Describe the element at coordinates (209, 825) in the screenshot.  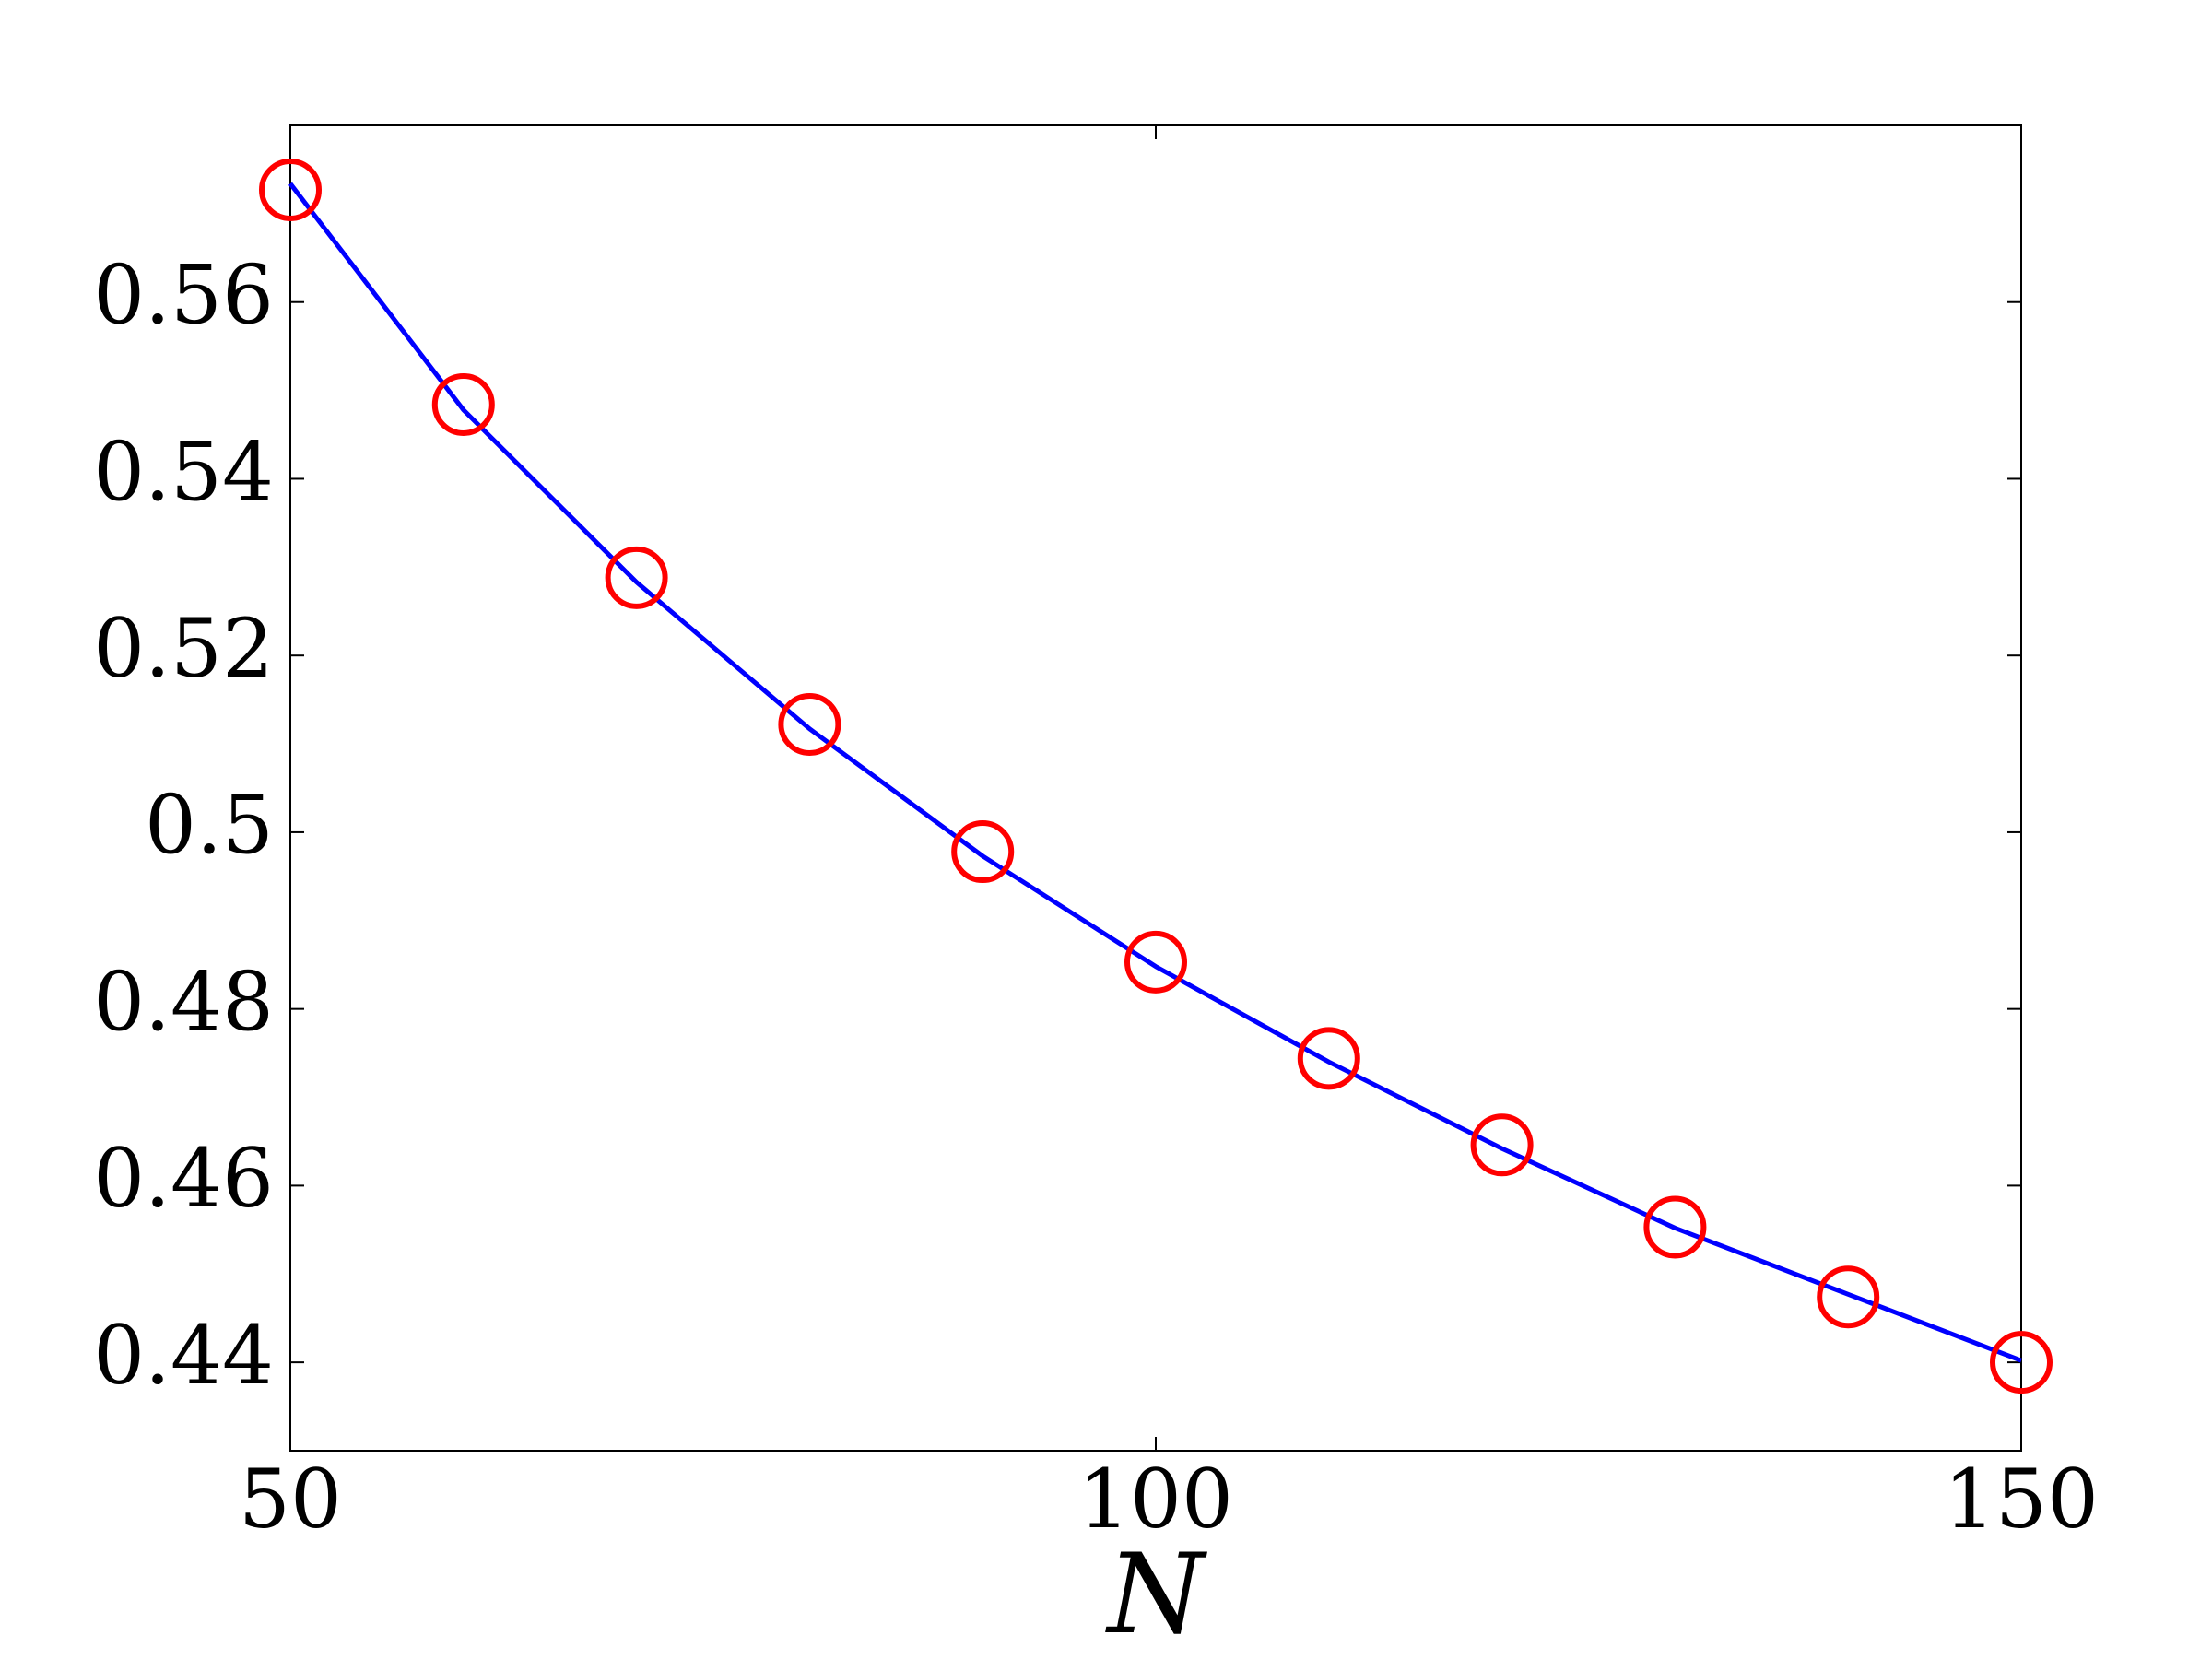
I see `y-tick-label: 0.5` at that location.